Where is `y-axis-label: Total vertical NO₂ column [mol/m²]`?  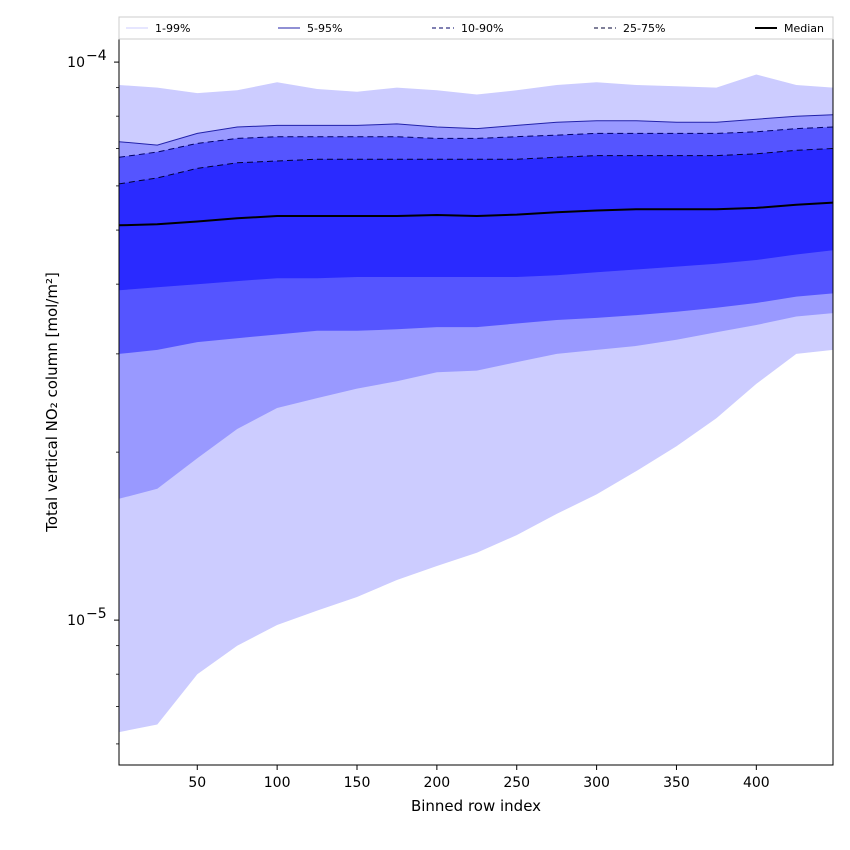 y-axis-label: Total vertical NO₂ column [mol/m²] is located at coordinates (52, 402).